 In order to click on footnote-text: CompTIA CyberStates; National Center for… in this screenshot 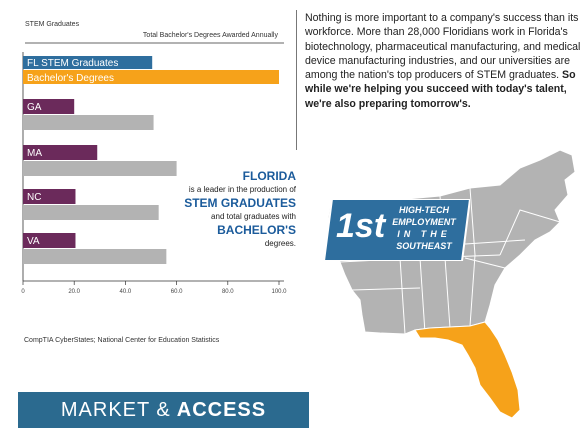, I will do `click(122, 340)`.